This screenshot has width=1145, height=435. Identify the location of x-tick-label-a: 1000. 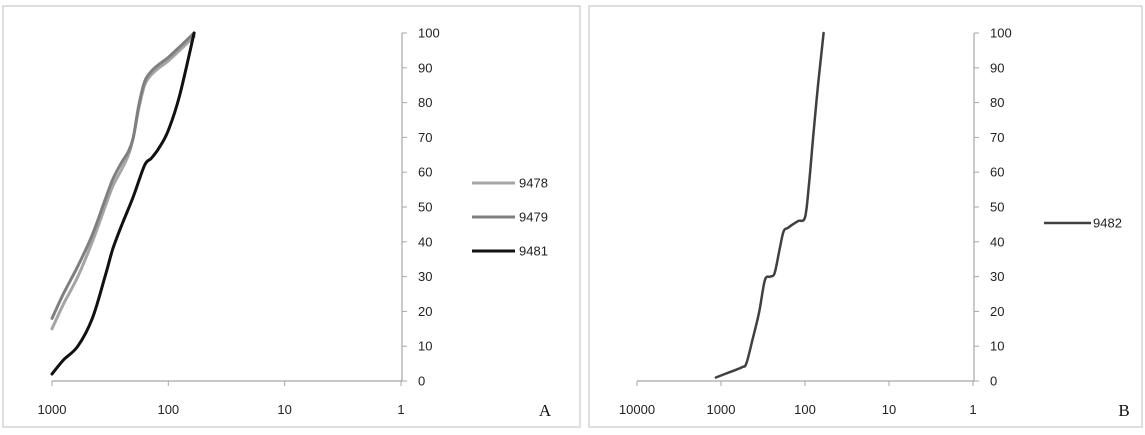
(52, 409).